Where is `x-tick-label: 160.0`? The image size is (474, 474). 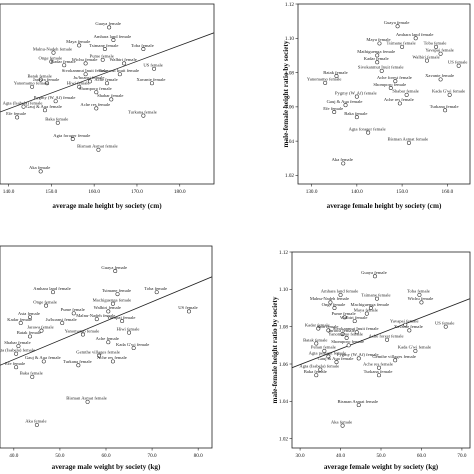
x-tick-label: 160.0 is located at coordinates (94, 192).